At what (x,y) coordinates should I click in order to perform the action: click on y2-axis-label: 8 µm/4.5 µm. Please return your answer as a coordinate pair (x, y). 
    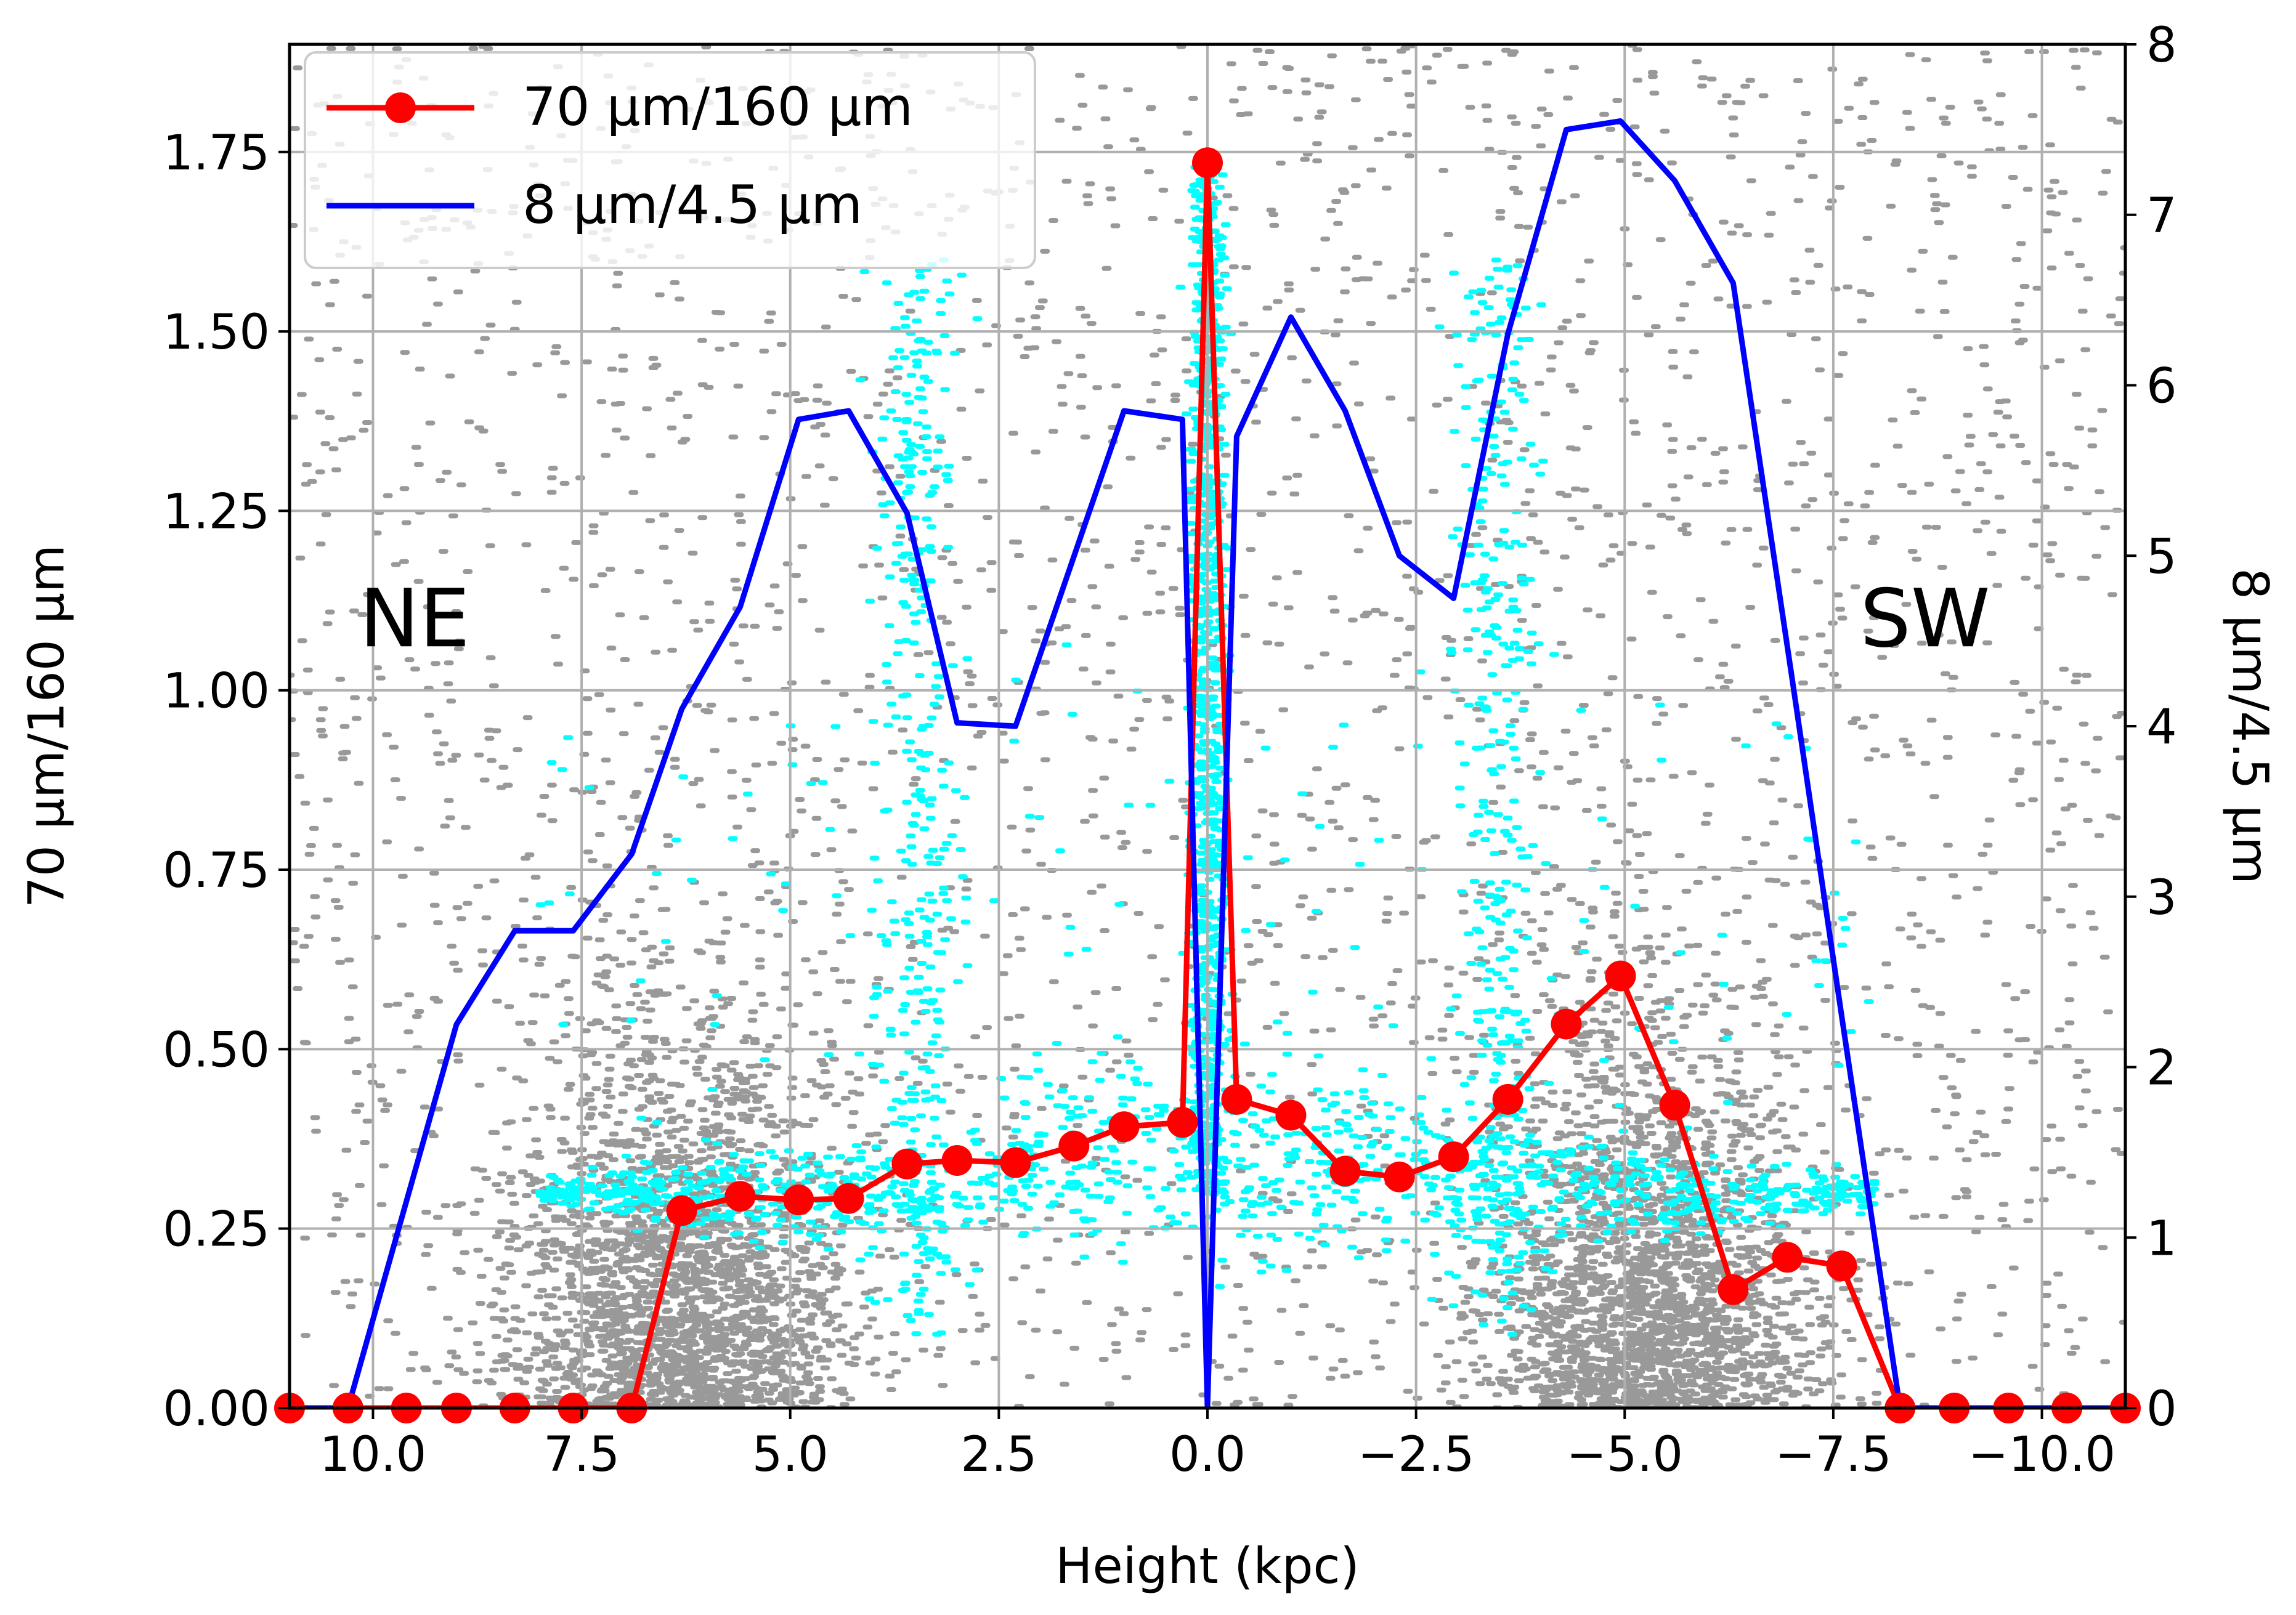
    Looking at the image, I should click on (2250, 726).